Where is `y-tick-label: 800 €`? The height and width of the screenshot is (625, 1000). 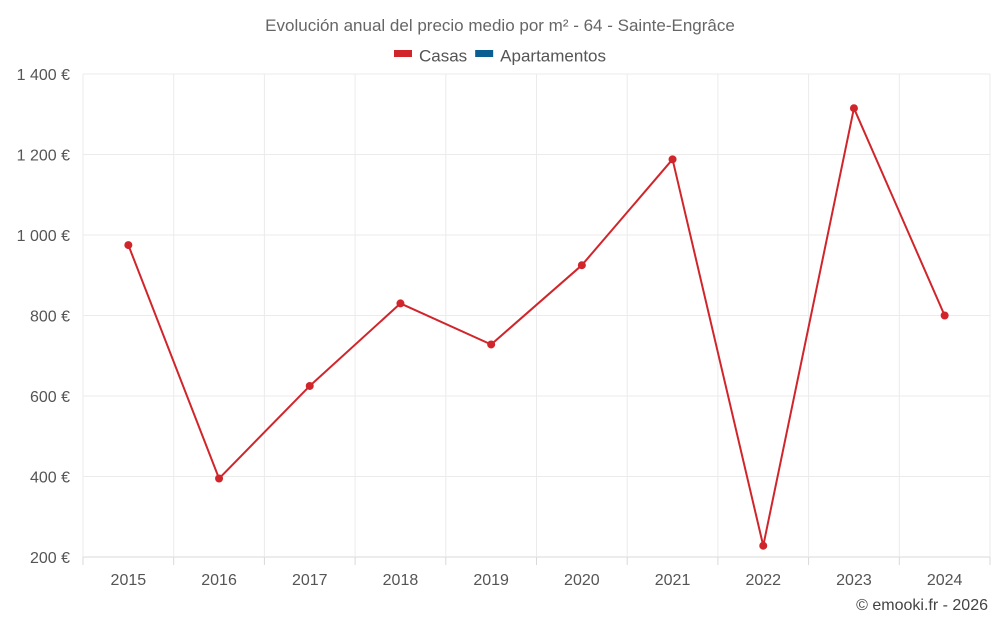 y-tick-label: 800 € is located at coordinates (50, 317).